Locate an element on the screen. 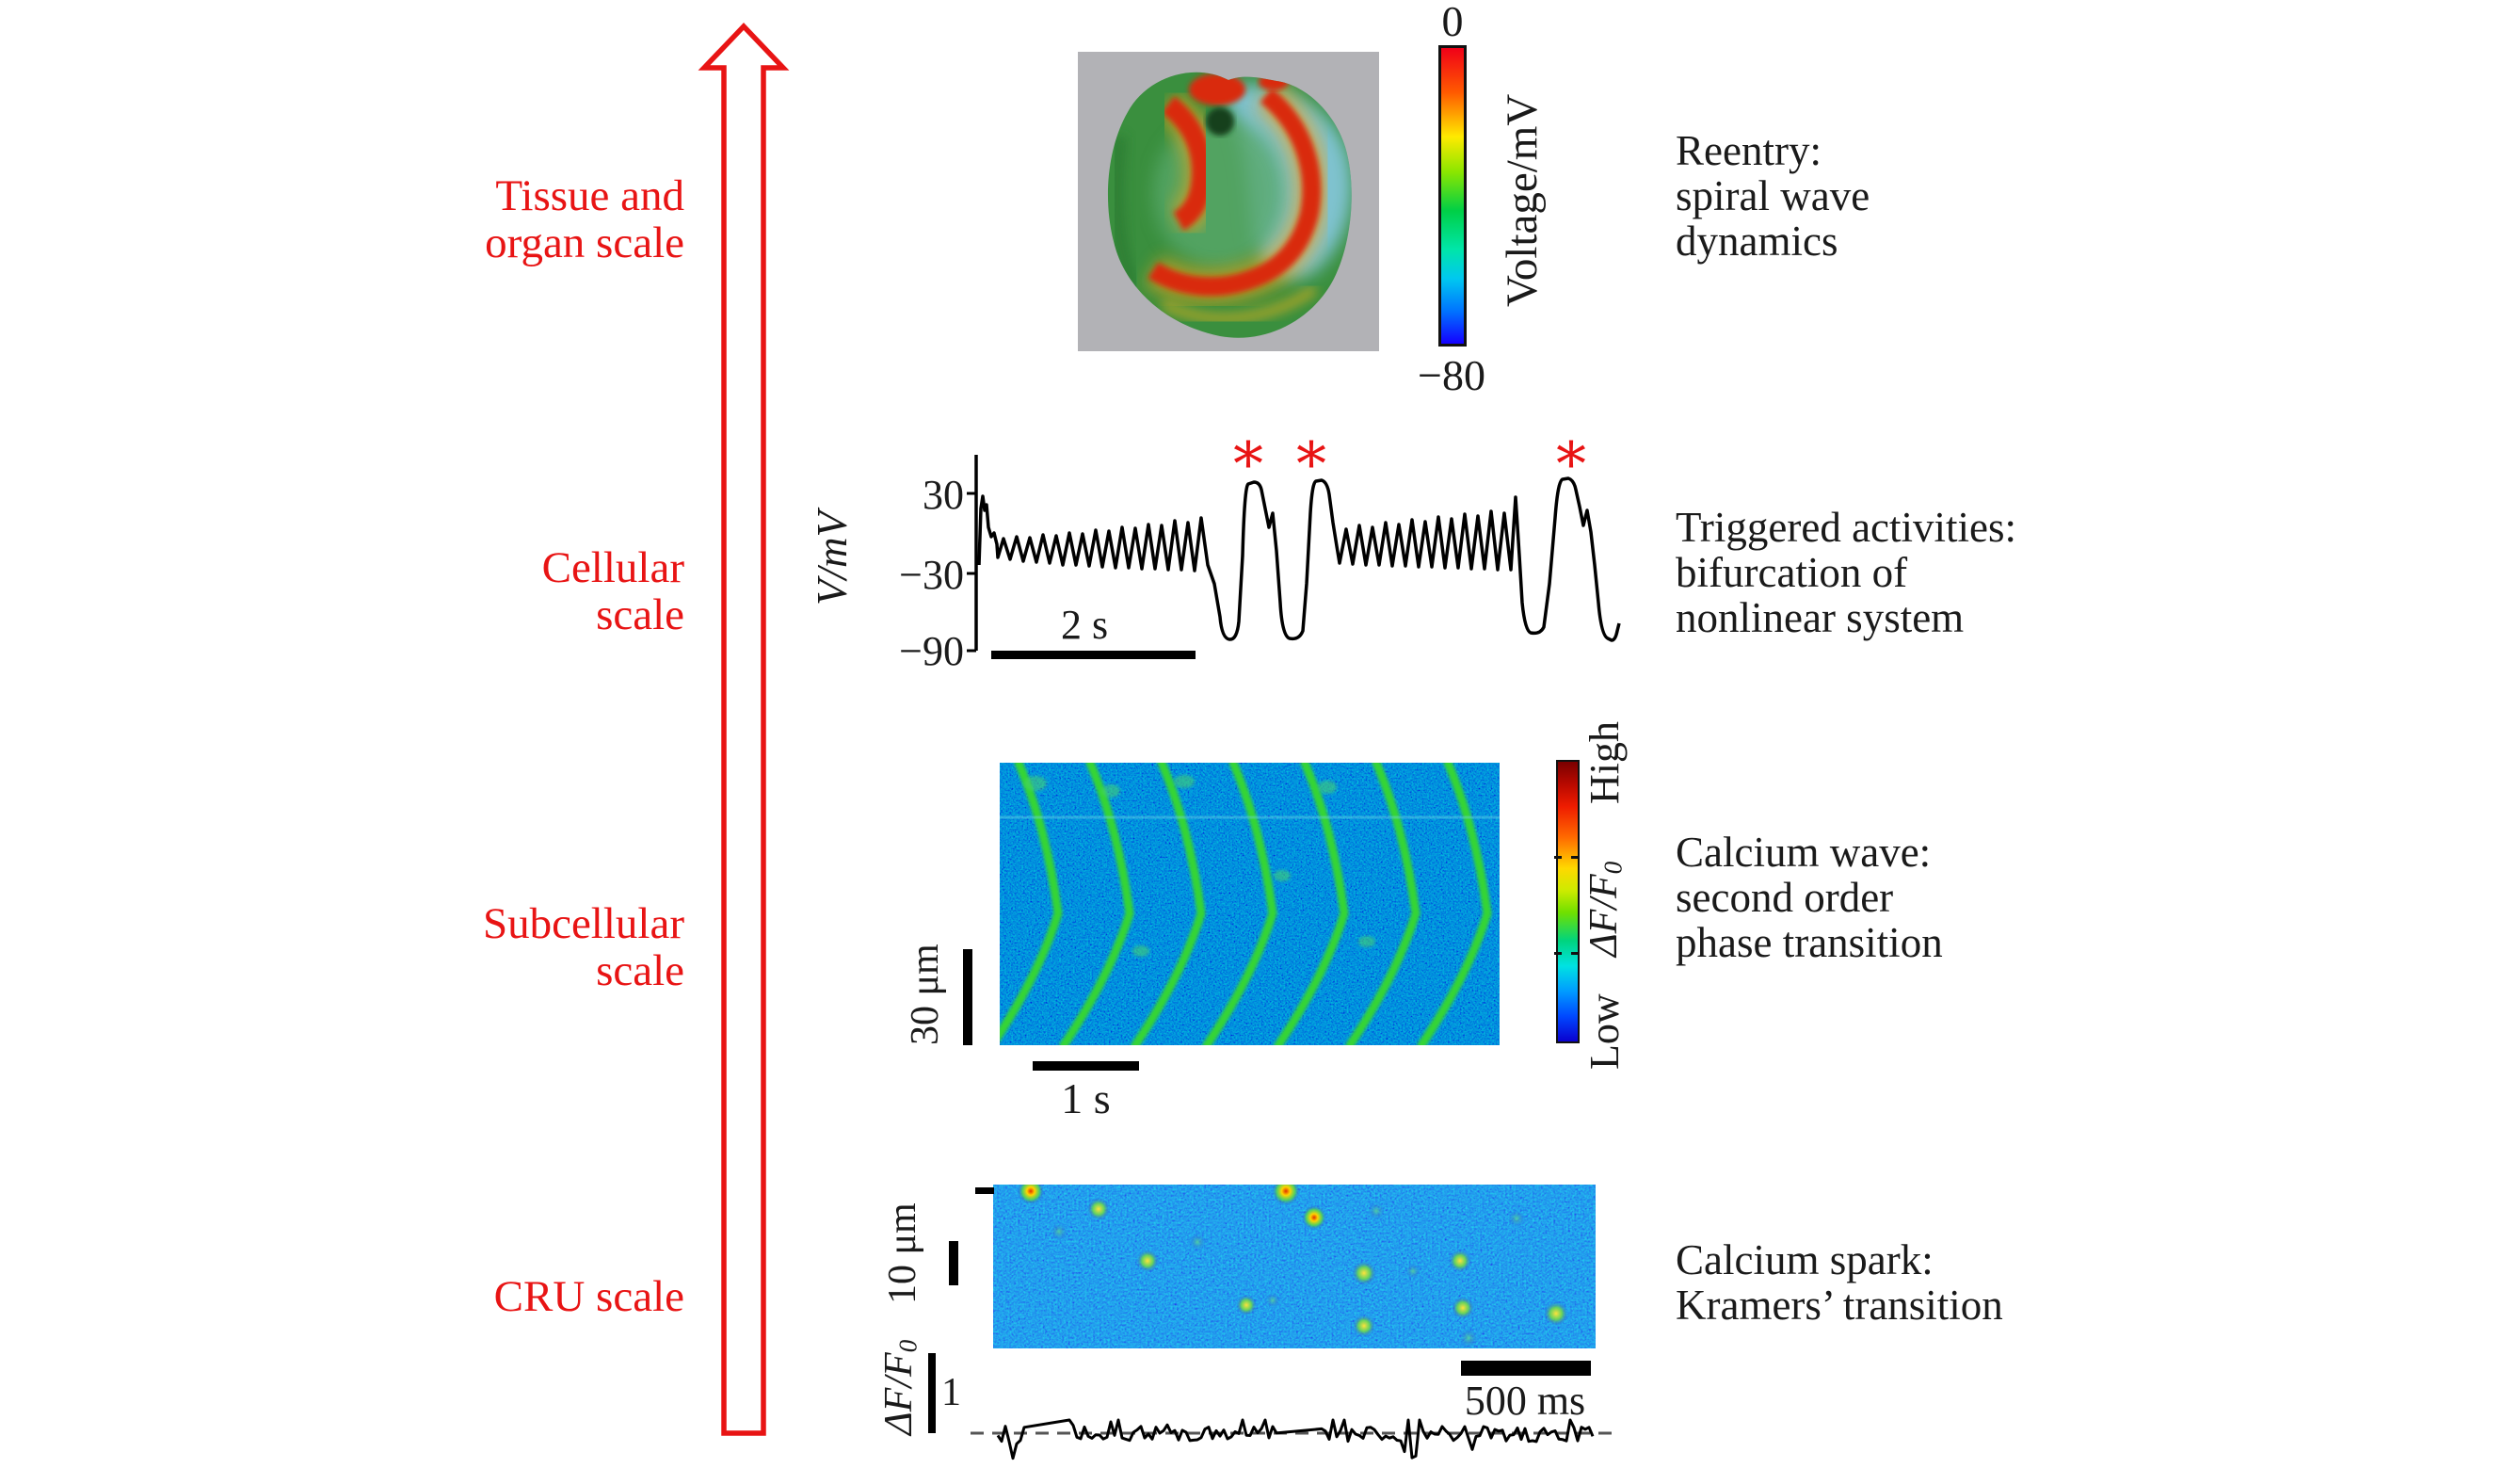  high-label-text: High is located at coordinates (1604, 762).